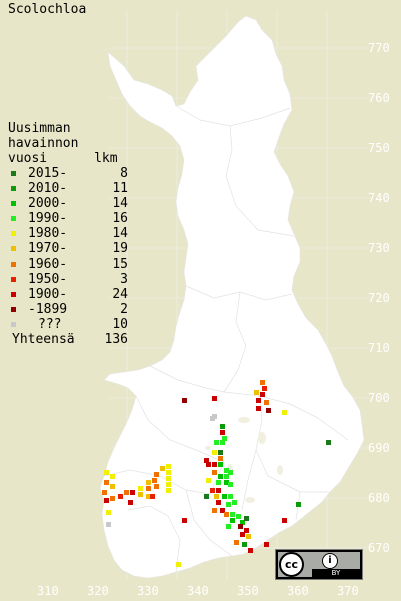 This screenshot has width=401, height=601. What do you see at coordinates (48, 279) in the screenshot?
I see `legend-label: 1950-` at bounding box center [48, 279].